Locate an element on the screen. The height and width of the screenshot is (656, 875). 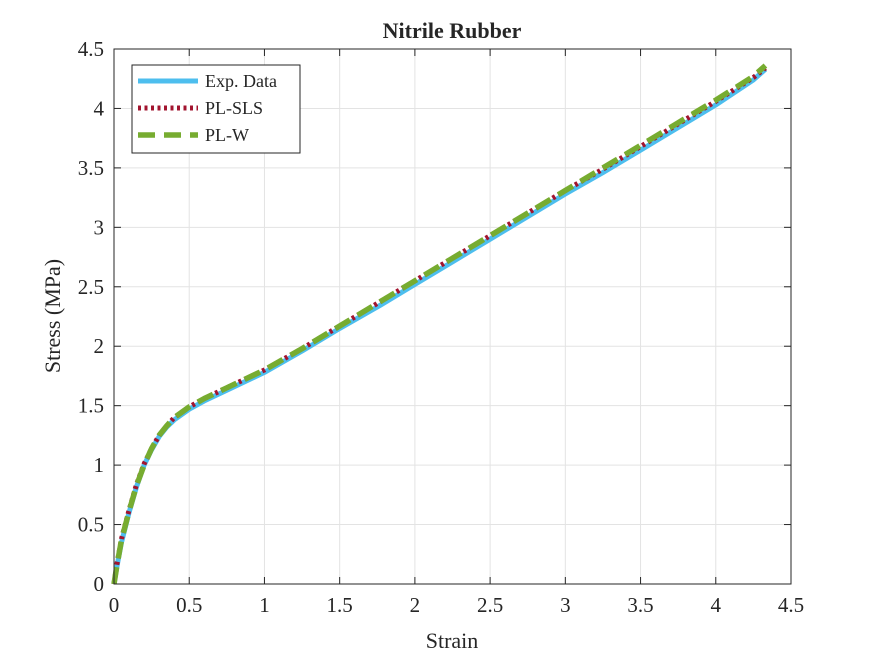
y-tick-label: 0.5 is located at coordinates (91, 525).